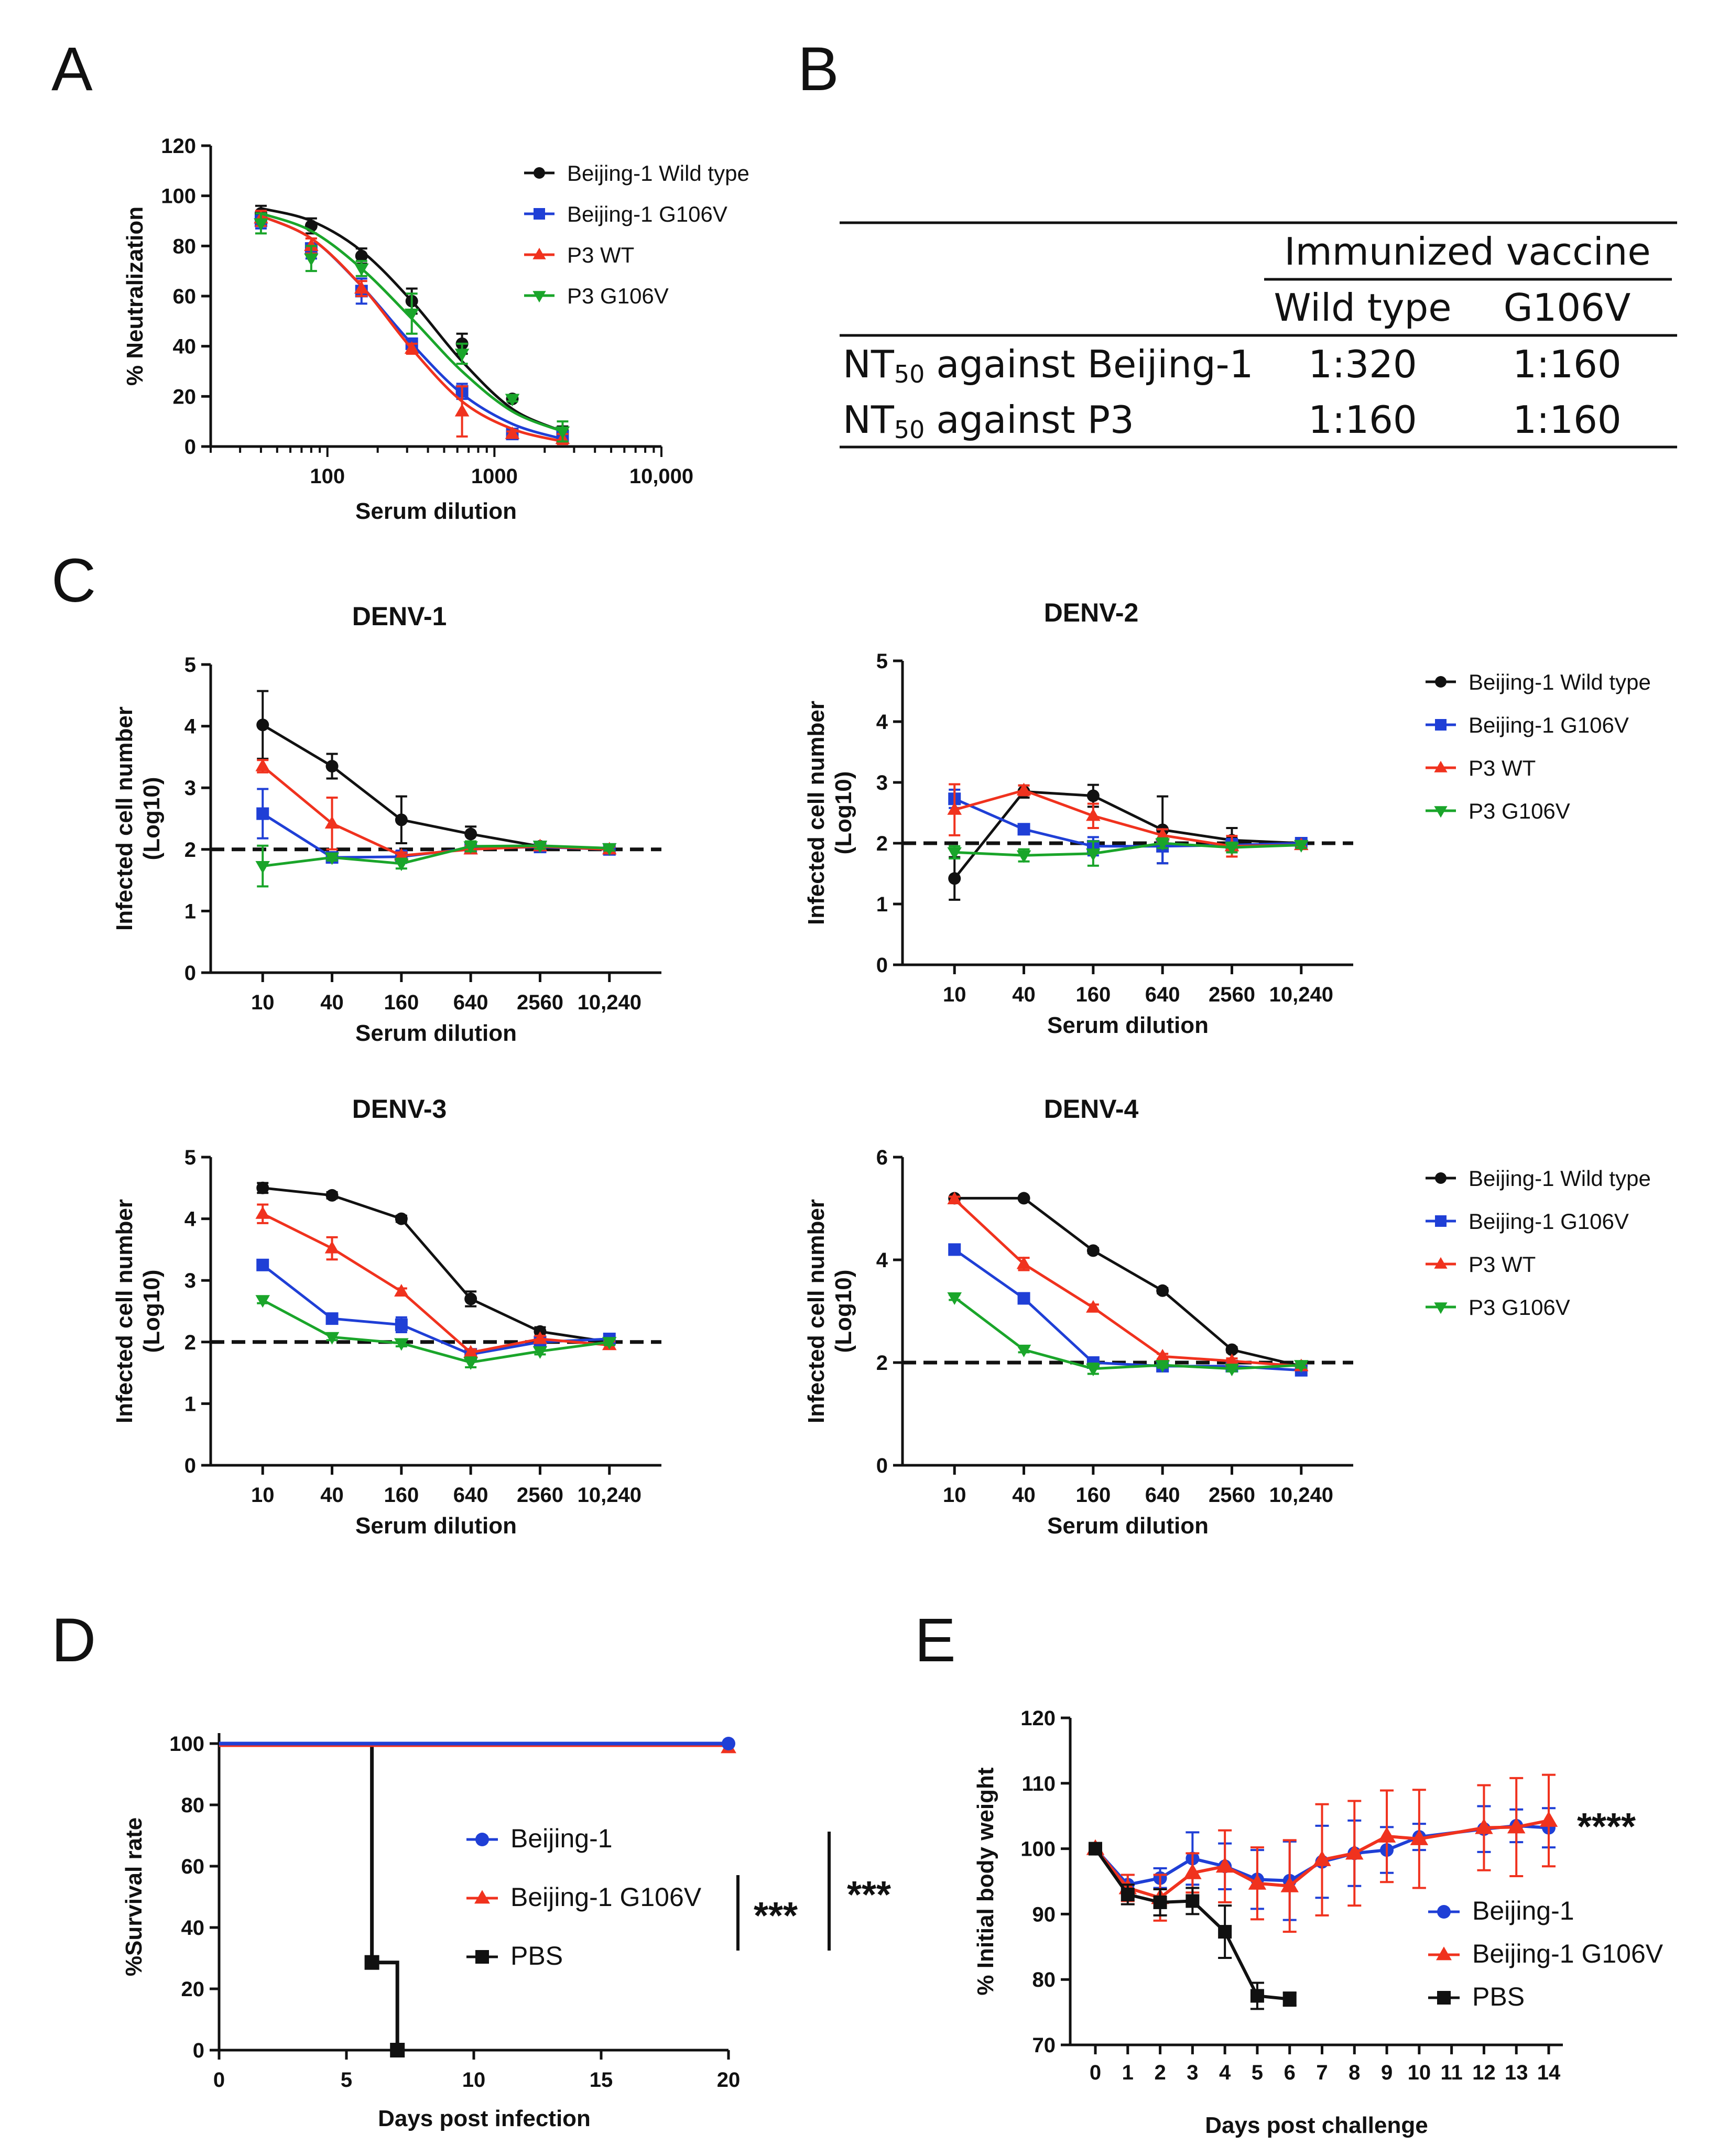 This screenshot has width=1718, height=2156. What do you see at coordinates (190, 788) in the screenshot?
I see `y-tick-label: 3` at bounding box center [190, 788].